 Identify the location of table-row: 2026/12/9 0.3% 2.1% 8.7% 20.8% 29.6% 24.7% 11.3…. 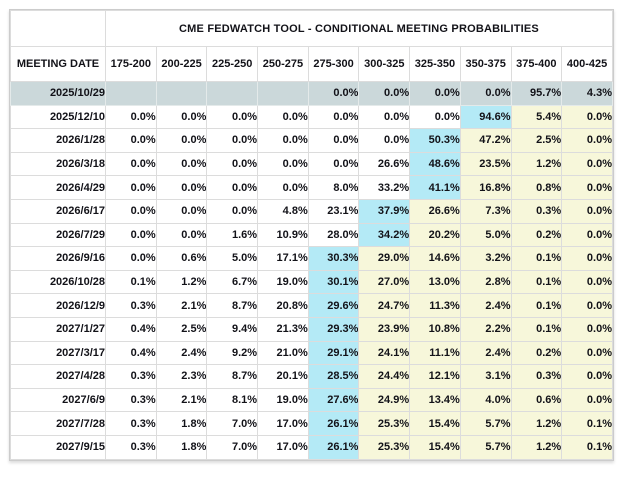
(311, 305).